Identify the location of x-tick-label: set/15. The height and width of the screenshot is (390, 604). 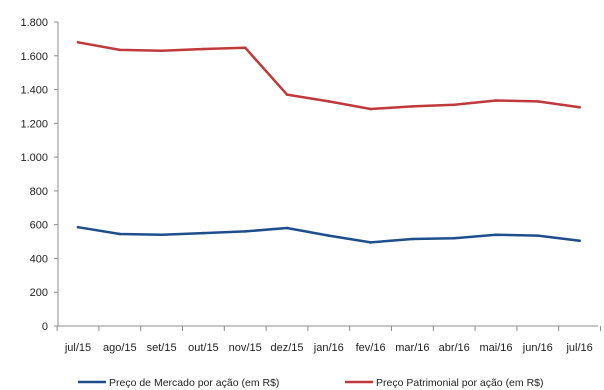
(162, 348).